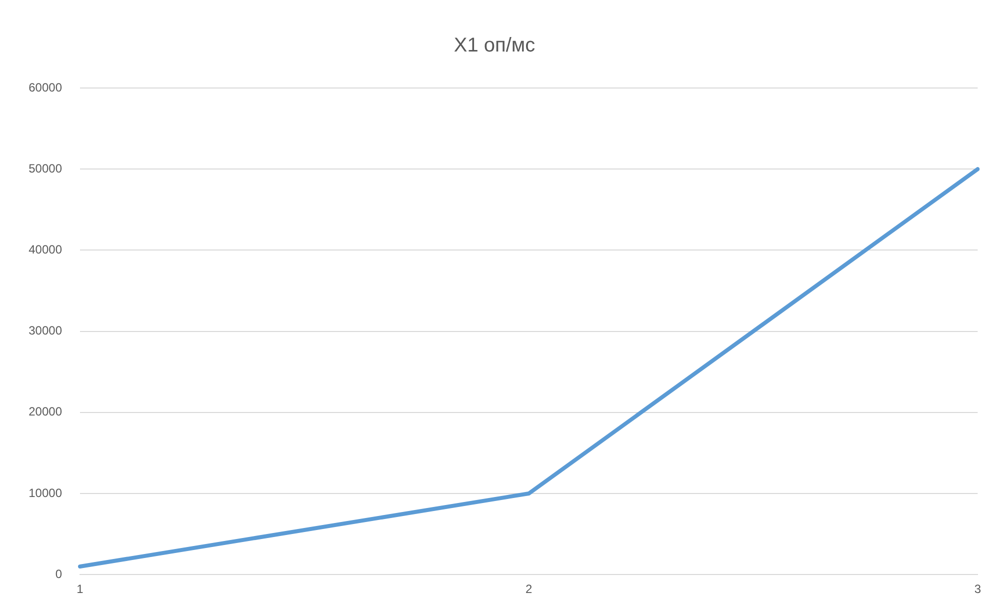 Image resolution: width=989 pixels, height=605 pixels. What do you see at coordinates (45, 249) in the screenshot?
I see `y-tick-label: 40000` at bounding box center [45, 249].